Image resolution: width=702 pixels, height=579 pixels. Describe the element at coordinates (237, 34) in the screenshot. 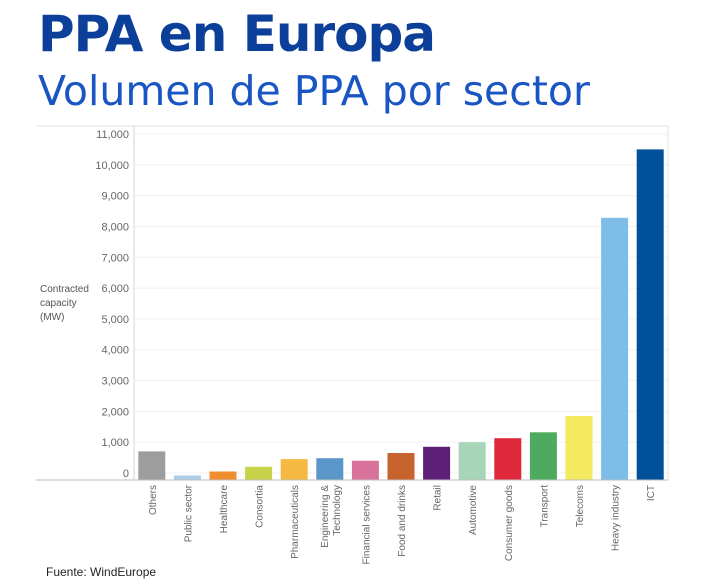

I see `page-title: PPA en Europa` at that location.